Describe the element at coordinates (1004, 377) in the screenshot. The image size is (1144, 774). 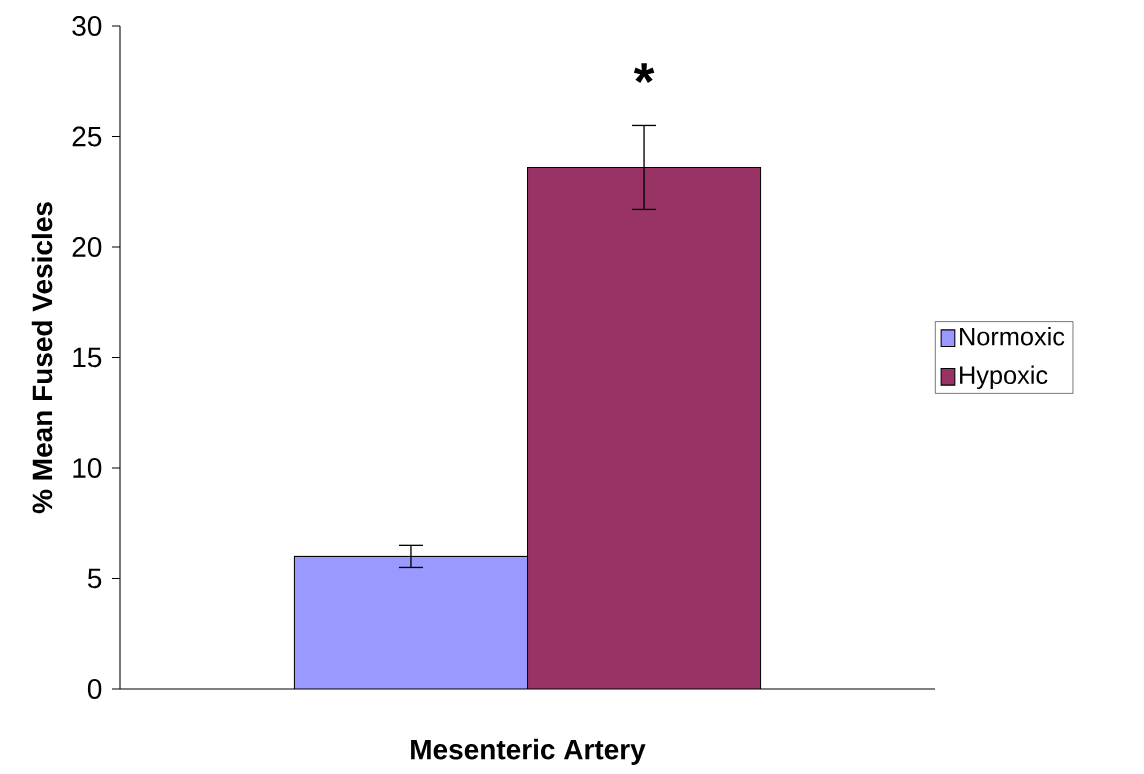
I see `legend-label: Hypoxic` at that location.